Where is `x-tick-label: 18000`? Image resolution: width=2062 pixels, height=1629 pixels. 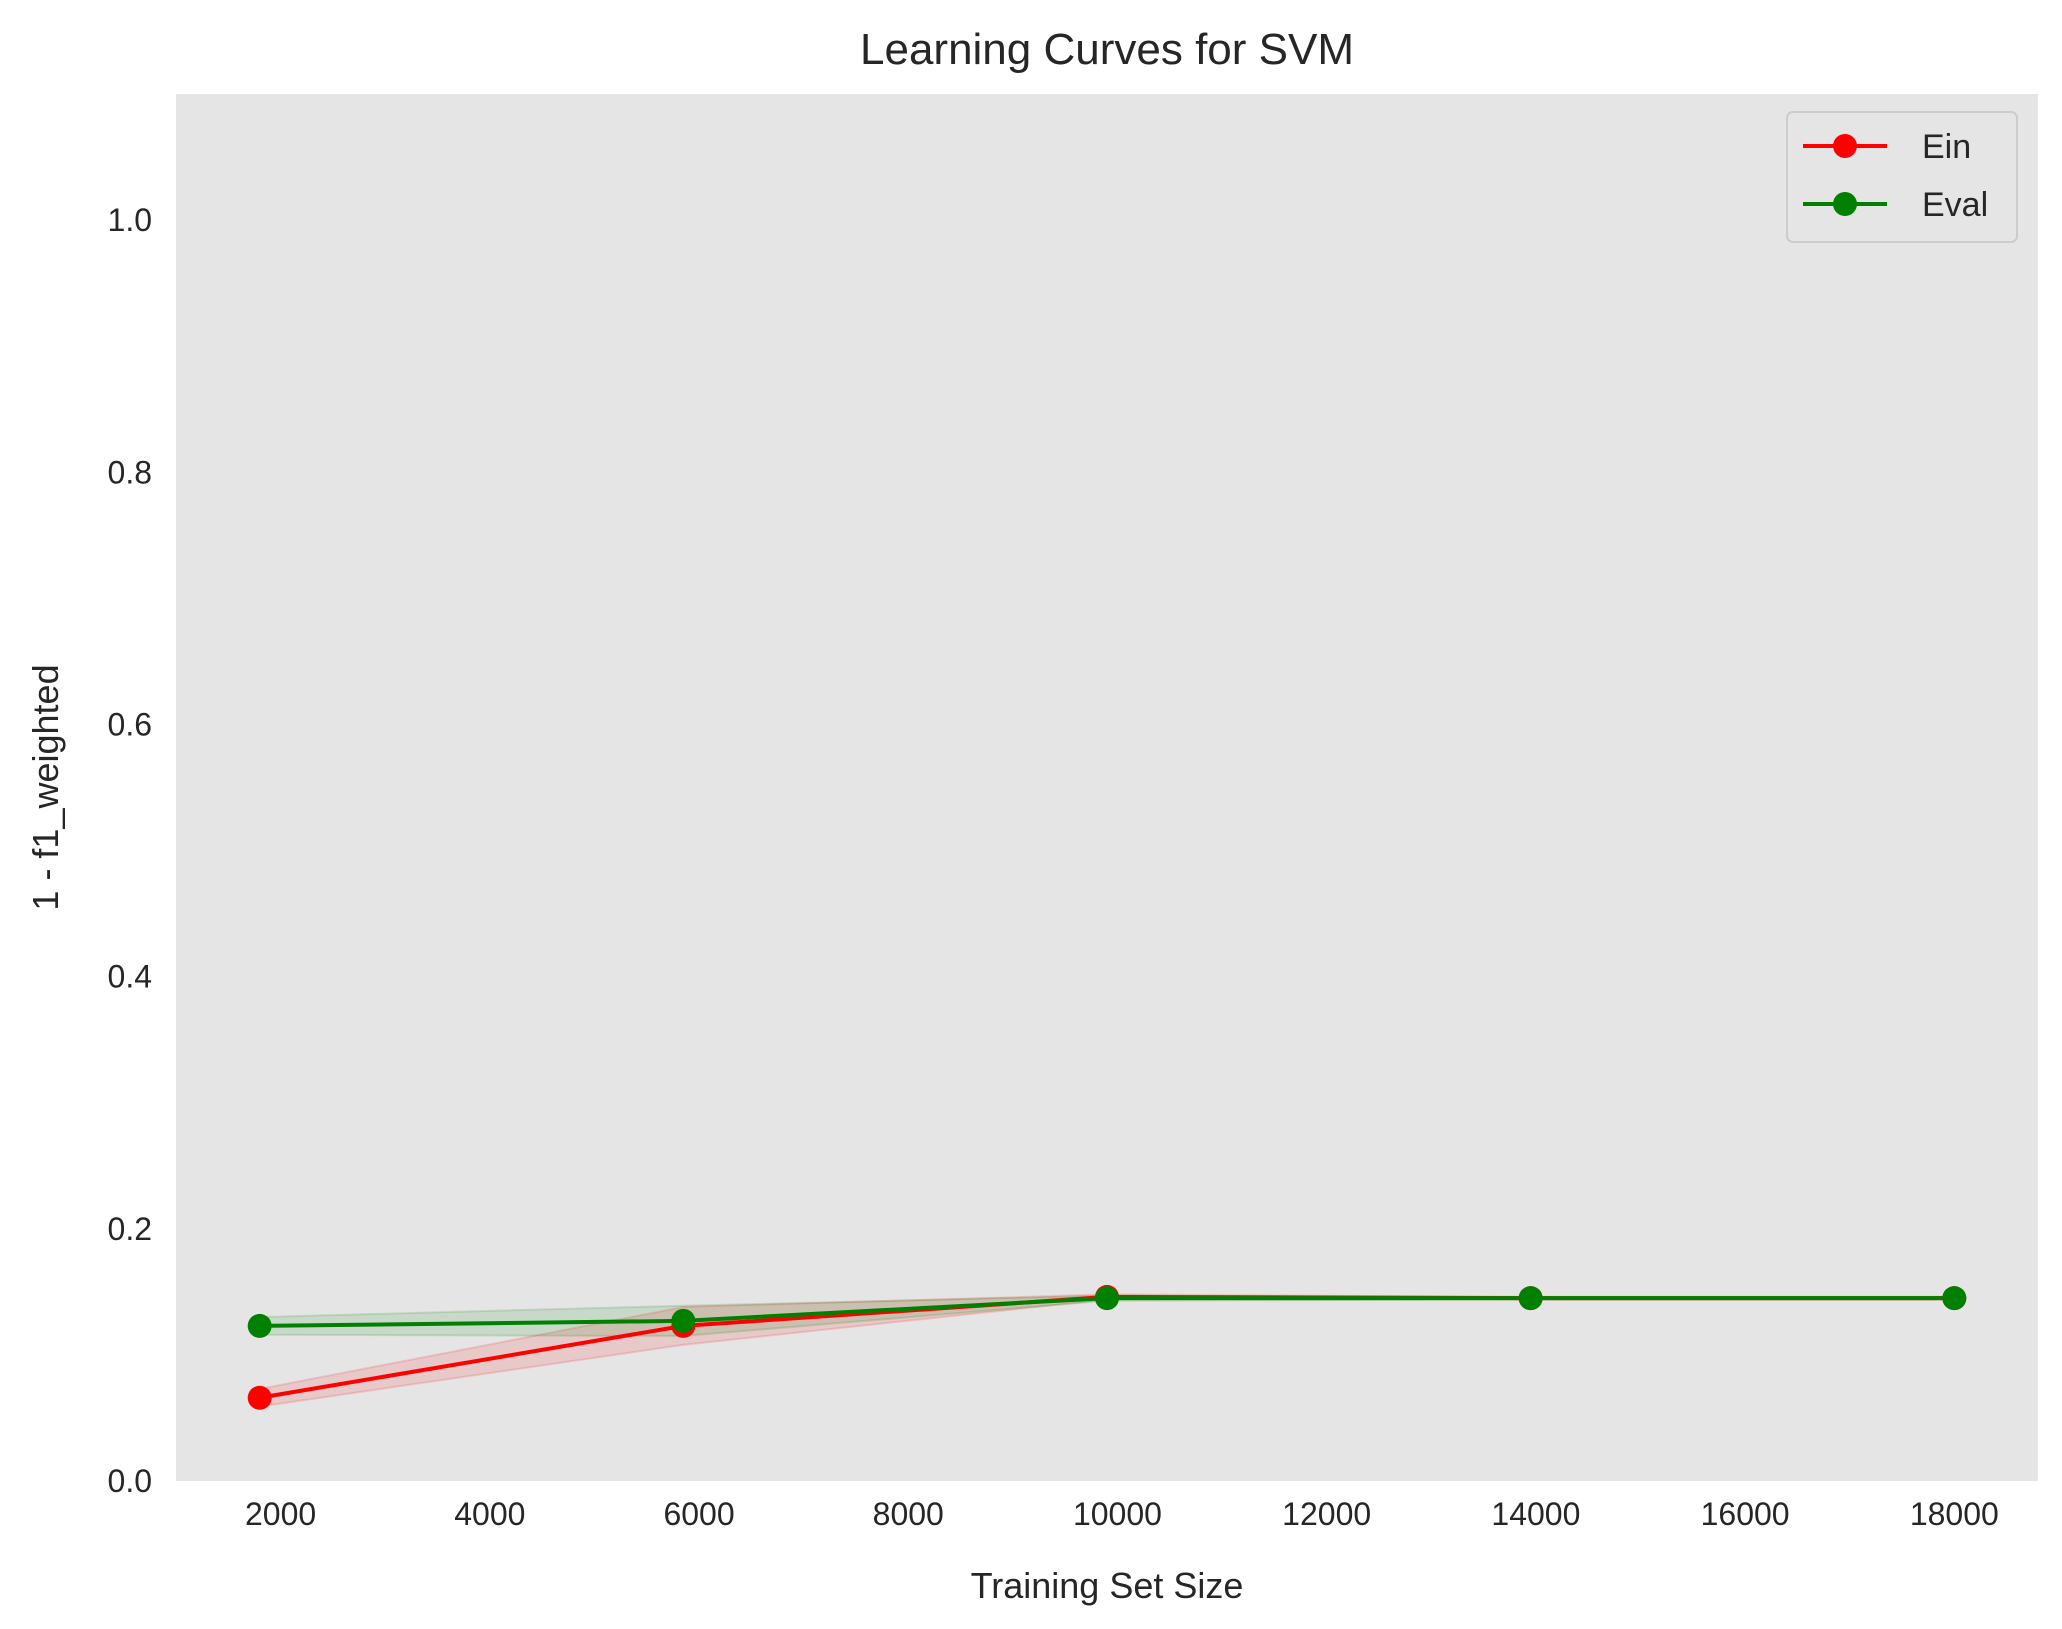
x-tick-label: 18000 is located at coordinates (1954, 1514).